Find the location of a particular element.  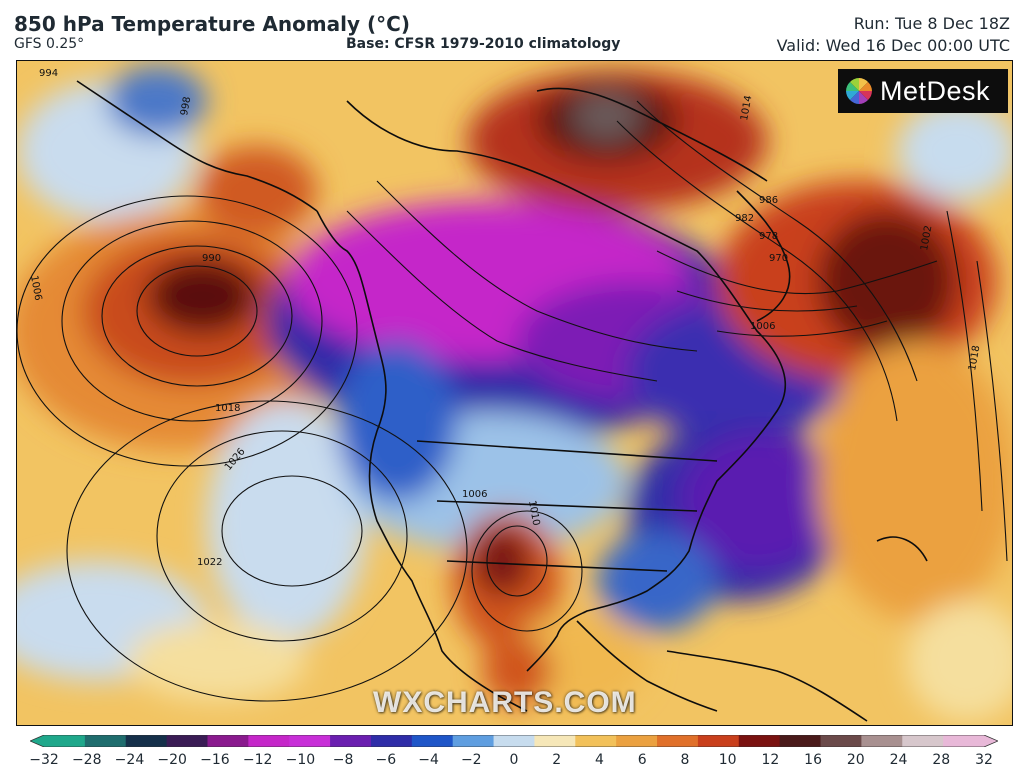

colorbar-tick-label: −32 is located at coordinates (44, 760).